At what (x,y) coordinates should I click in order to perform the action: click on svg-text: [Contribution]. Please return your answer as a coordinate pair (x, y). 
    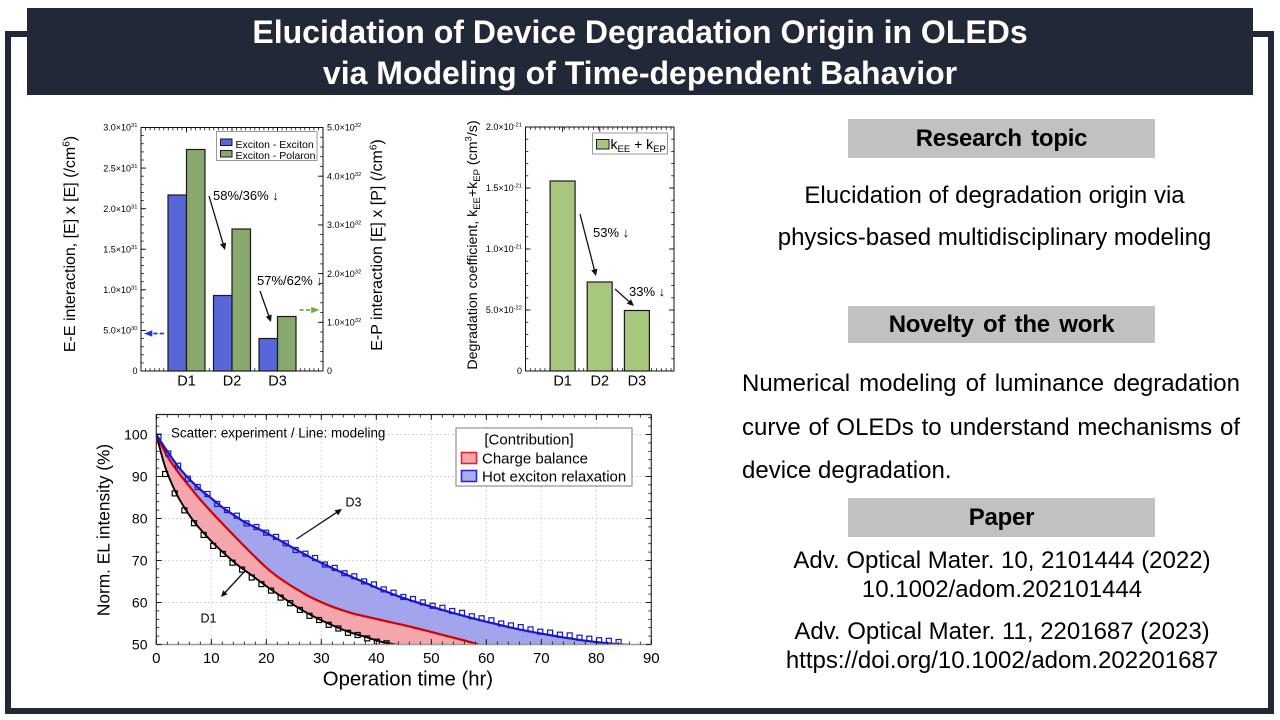
    Looking at the image, I should click on (528, 440).